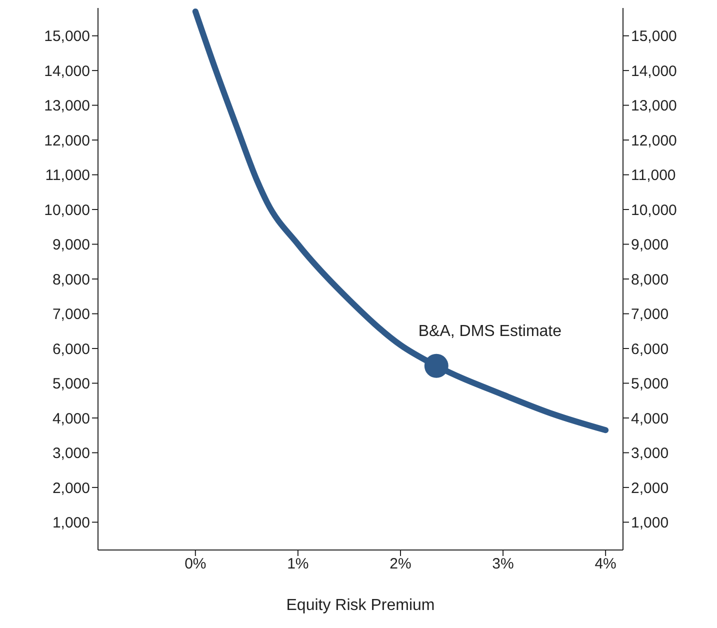 This screenshot has height=628, width=717. What do you see at coordinates (654, 71) in the screenshot?
I see `y2-tick-label: 14,000` at bounding box center [654, 71].